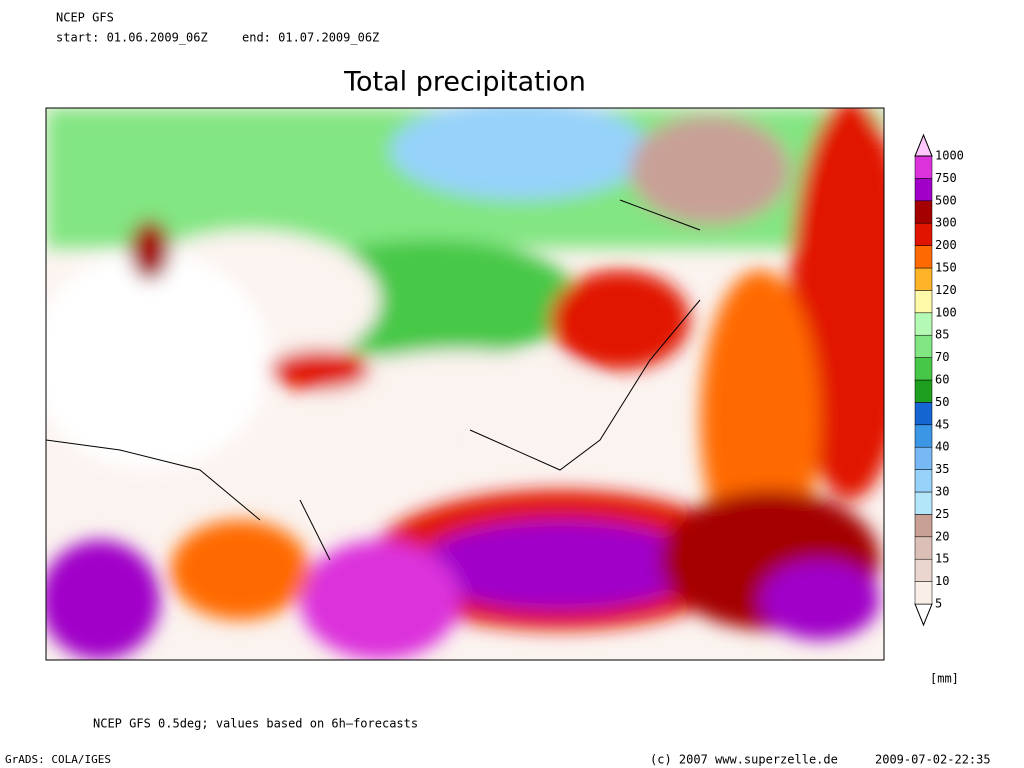 The image size is (1024, 768). Describe the element at coordinates (942, 492) in the screenshot. I see `colorbar-label: 30` at that location.